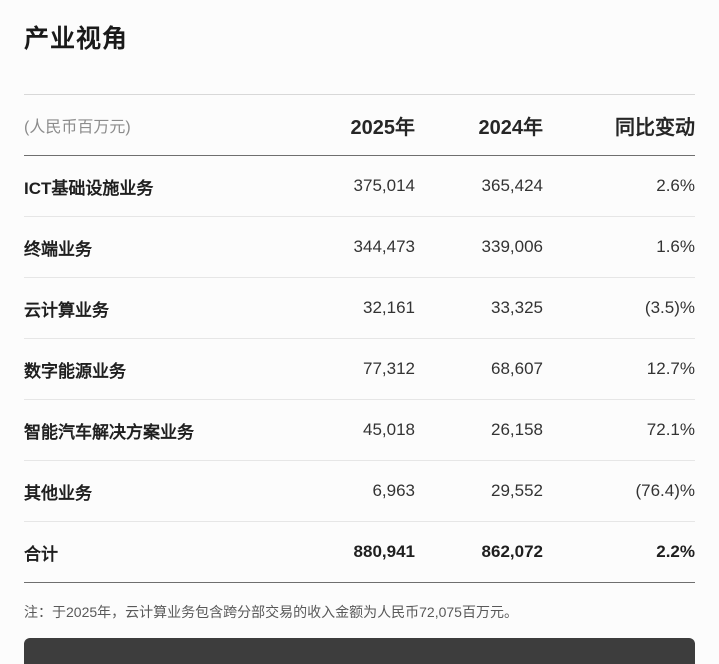 The height and width of the screenshot is (664, 719). I want to click on next-section-header-bar, so click(359, 651).